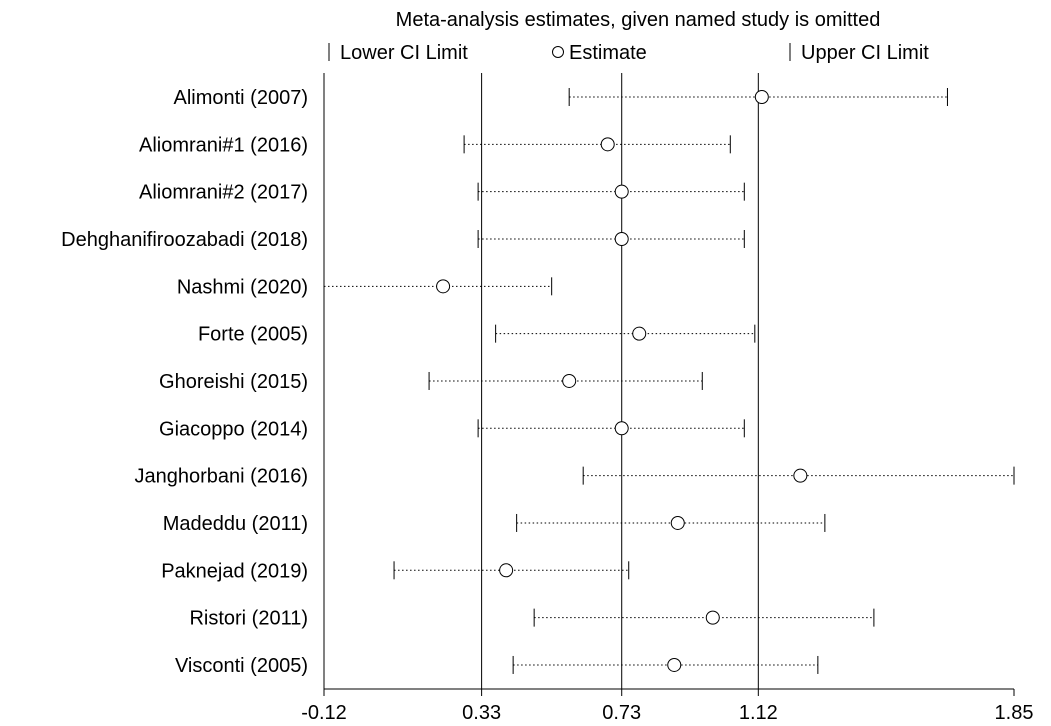 This screenshot has width=1051, height=726. What do you see at coordinates (223, 145) in the screenshot?
I see `study-label: Aliomrani#1 (2016)` at bounding box center [223, 145].